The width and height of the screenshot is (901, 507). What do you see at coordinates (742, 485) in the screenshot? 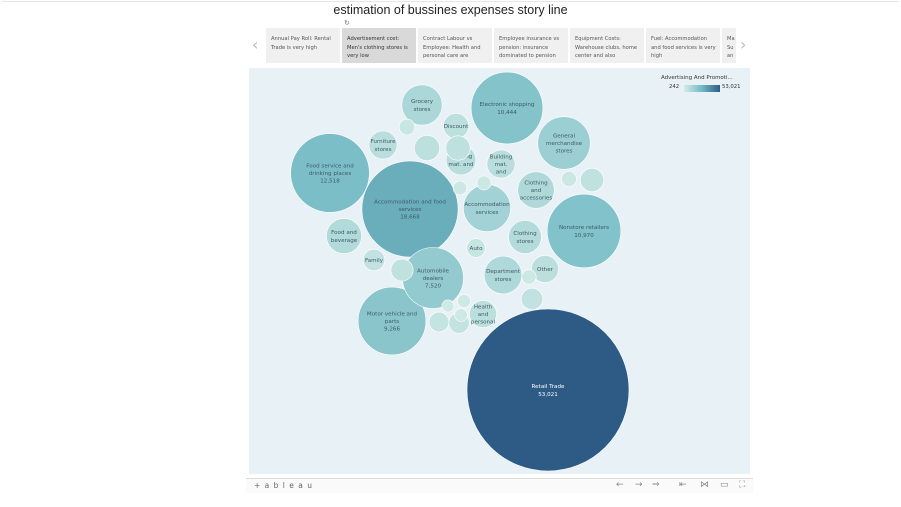
I see `fullscreen-icon: ⛶` at bounding box center [742, 485].